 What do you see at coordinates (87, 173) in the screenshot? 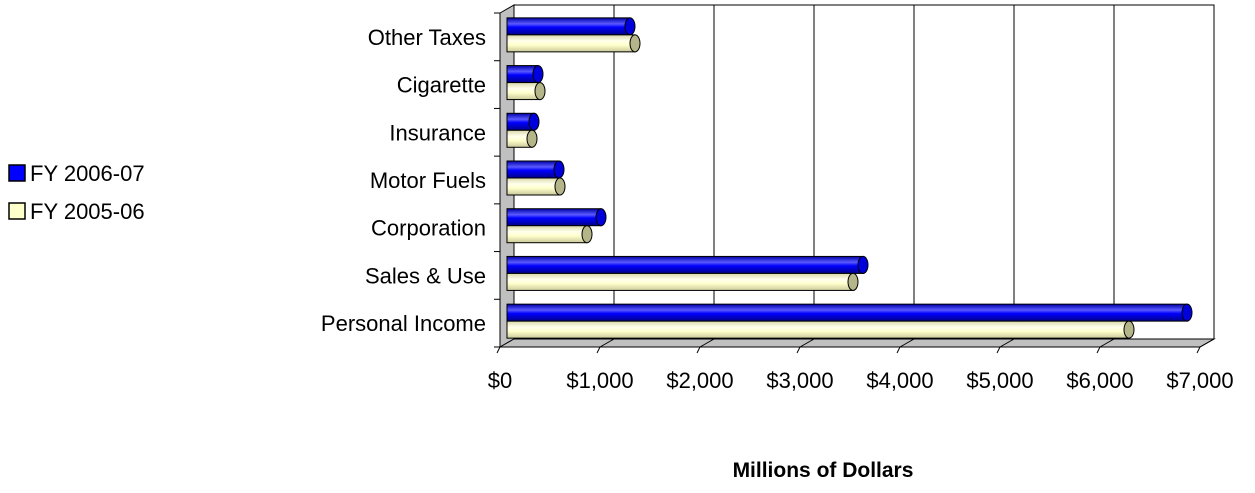
I see `legend-label: FY 2006-07` at bounding box center [87, 173].